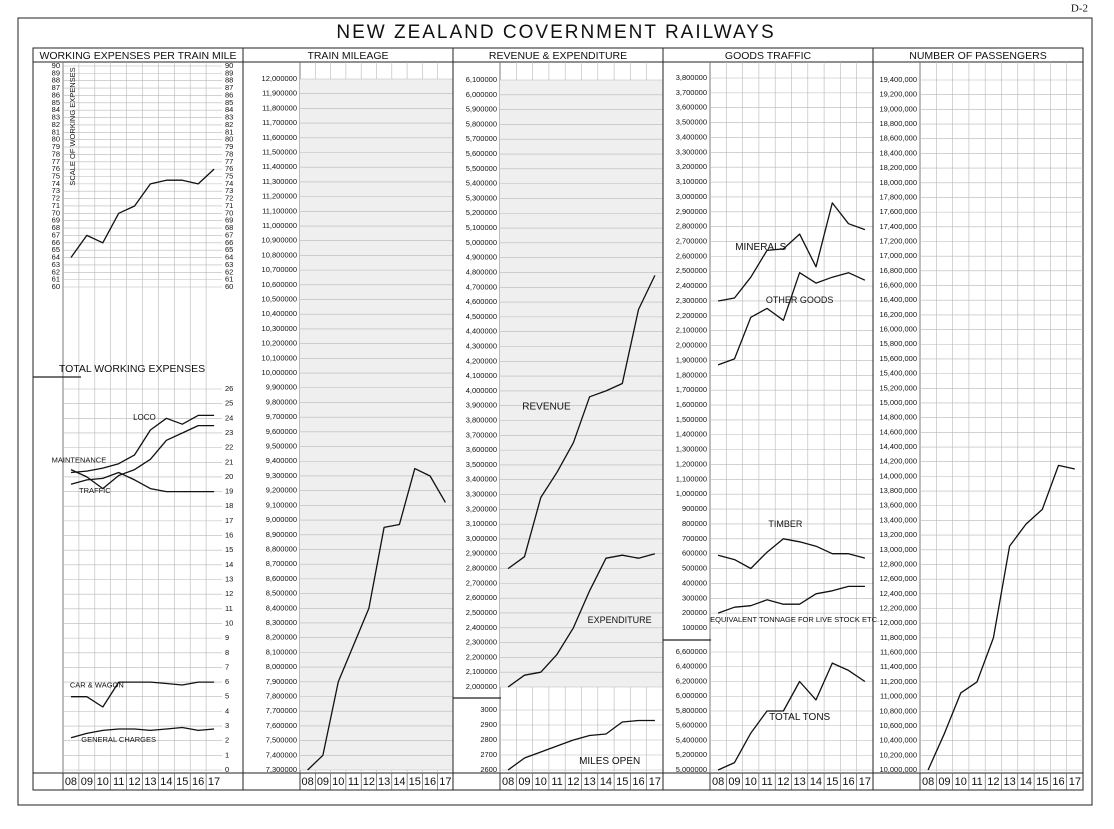  Describe the element at coordinates (898, 152) in the screenshot. I see `y-tick-label: 18,400,000` at that location.